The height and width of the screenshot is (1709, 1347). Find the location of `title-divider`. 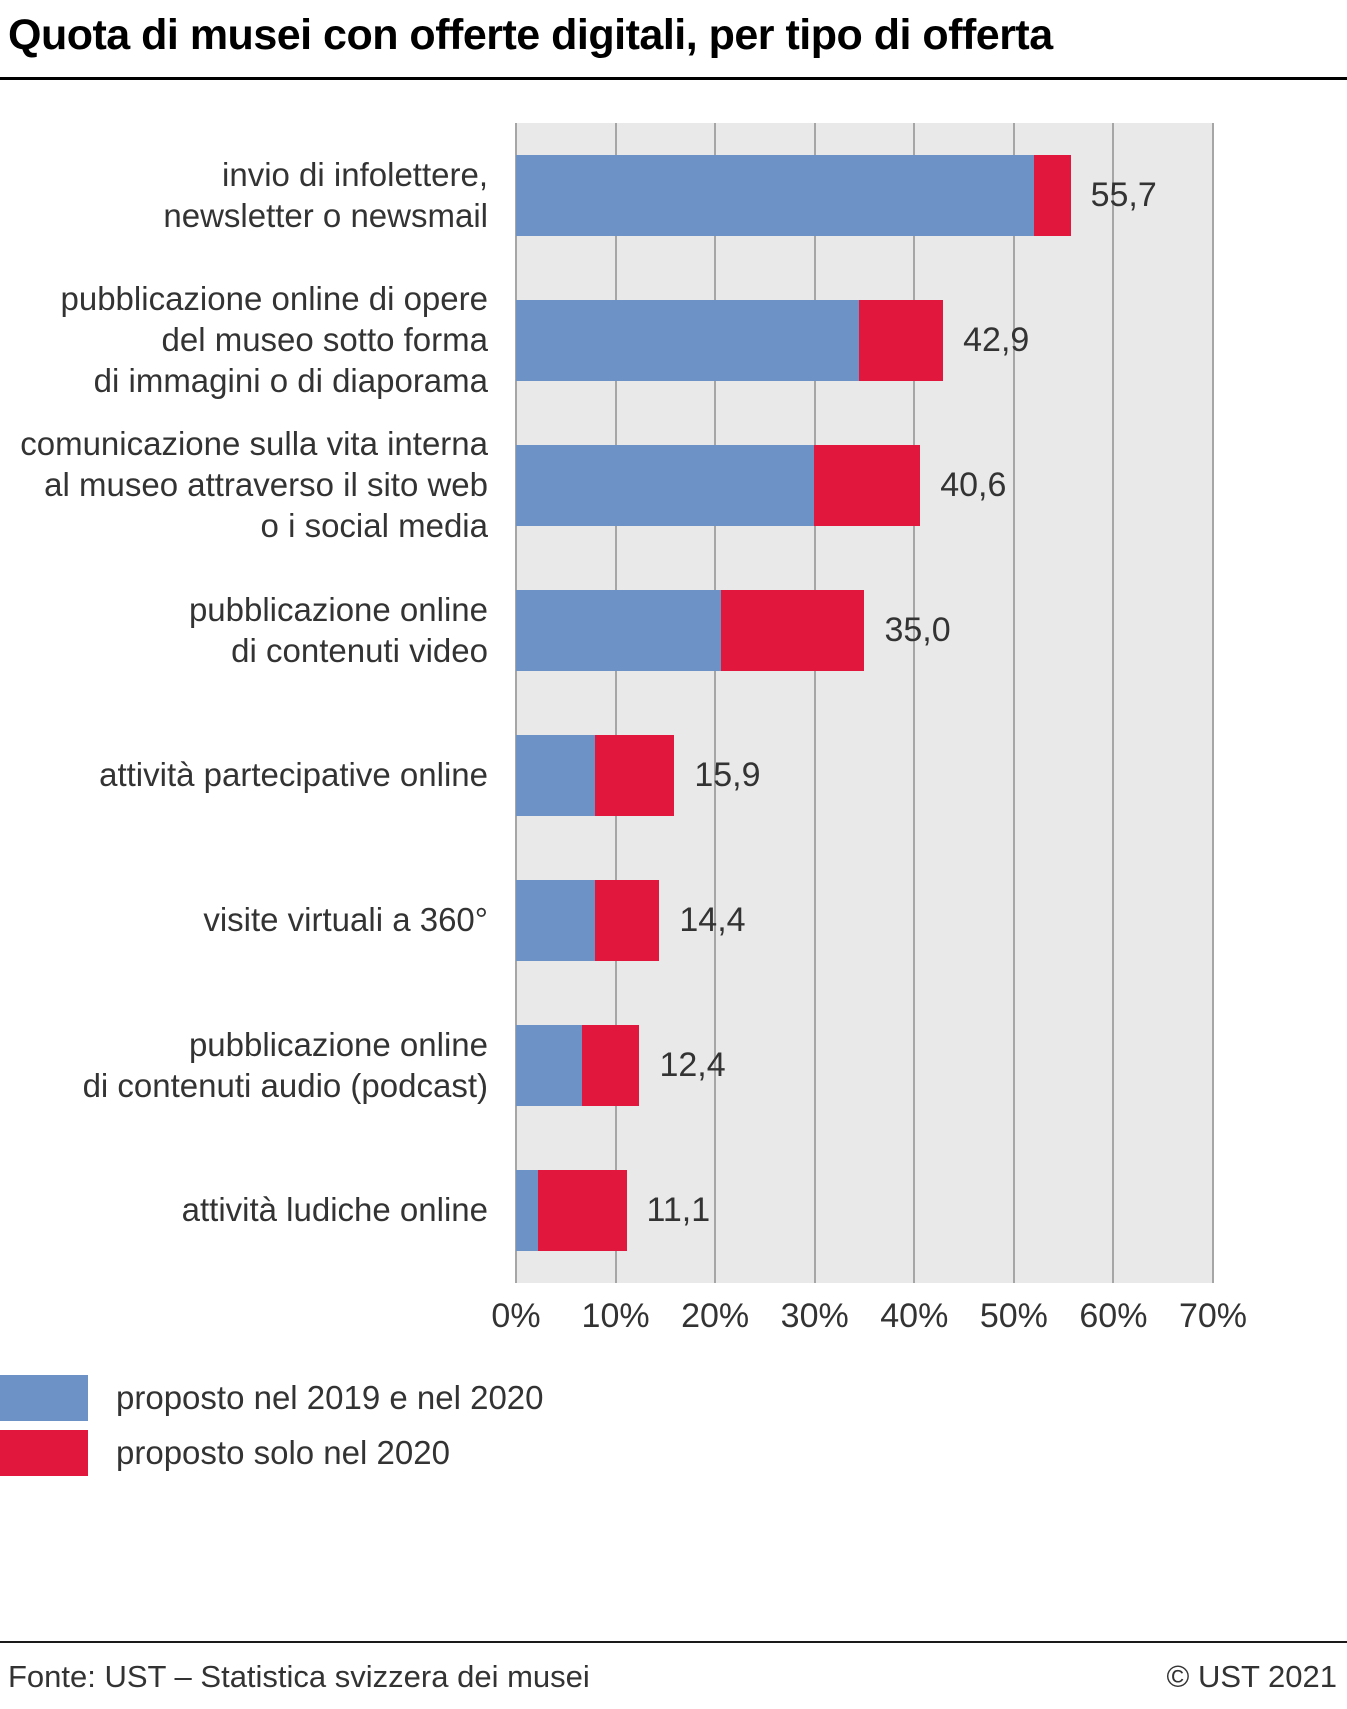

title-divider is located at coordinates (673, 79).